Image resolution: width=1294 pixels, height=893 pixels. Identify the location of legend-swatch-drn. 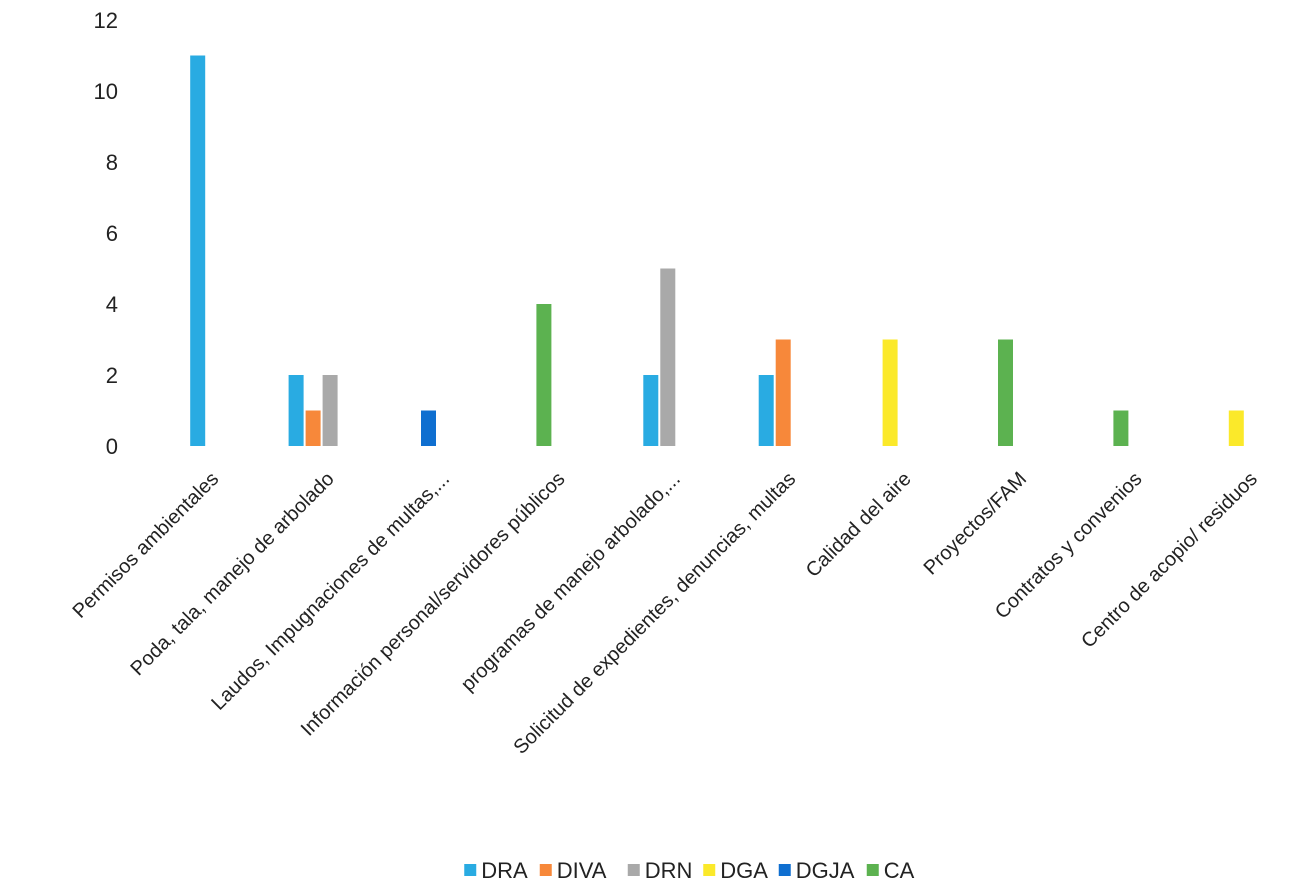
(633, 870).